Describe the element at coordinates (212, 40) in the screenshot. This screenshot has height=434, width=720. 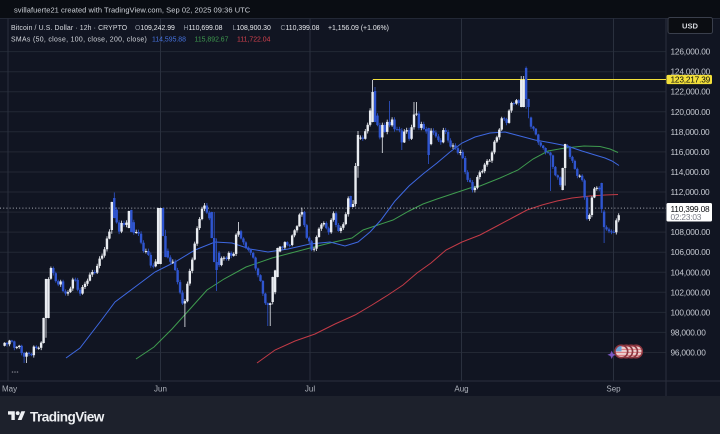
I see `svg-text: 115,892.67` at that location.